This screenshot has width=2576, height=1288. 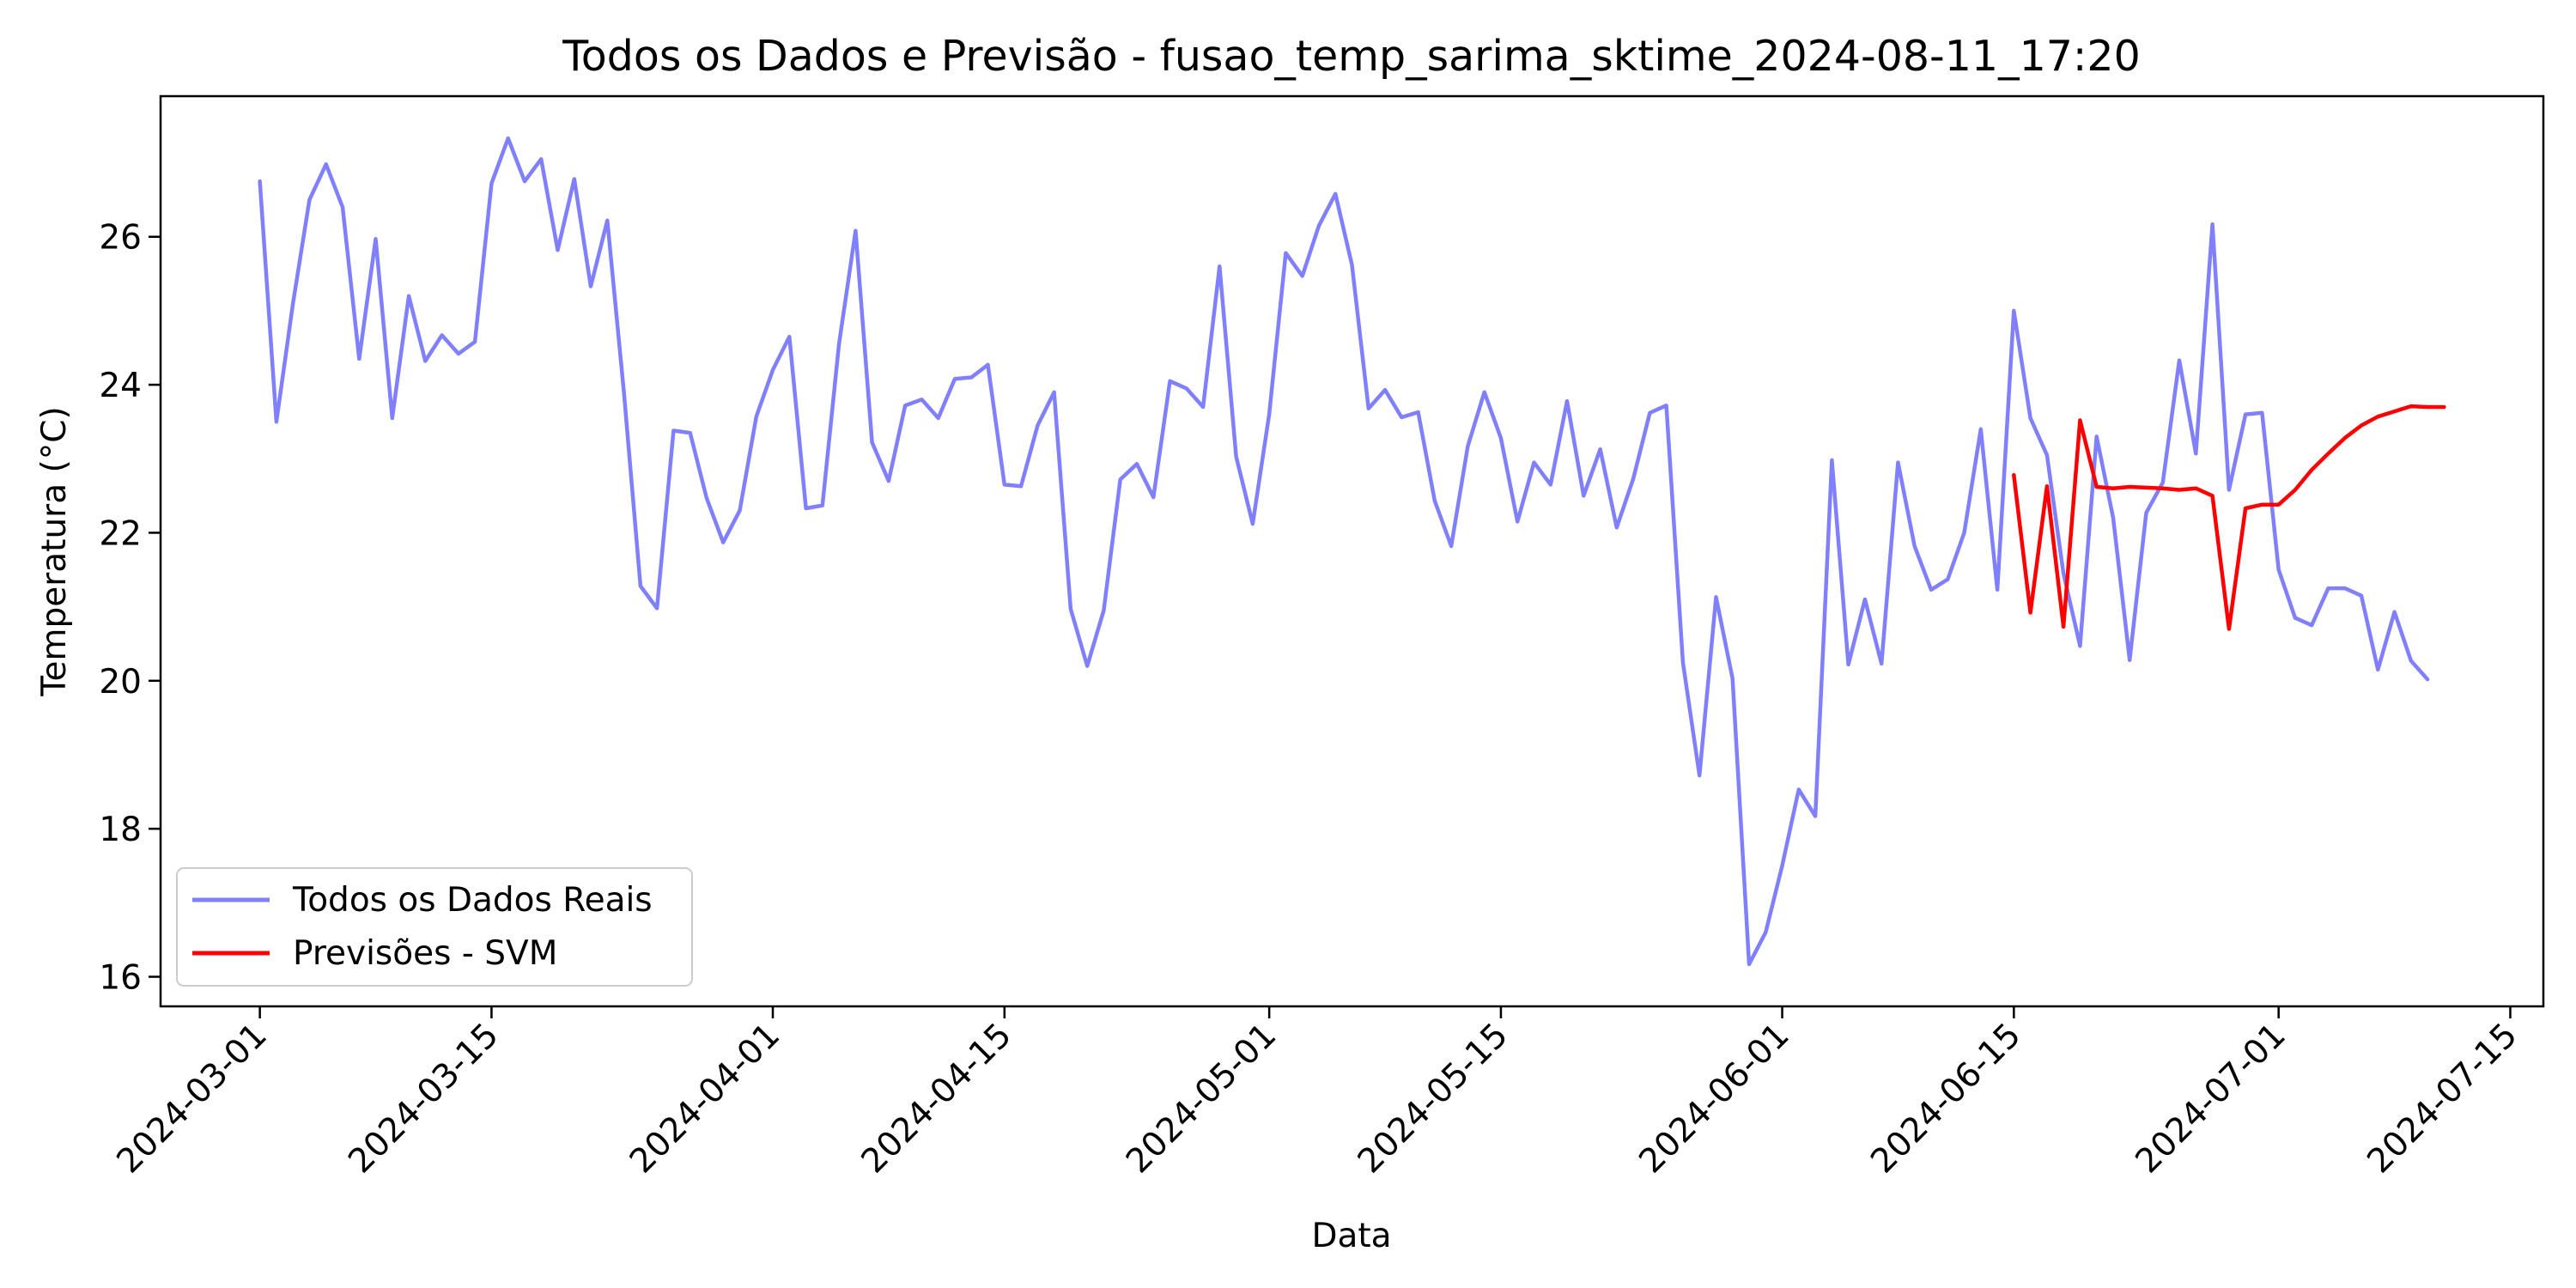 I want to click on x-axis-label: Data, so click(x=1351, y=1236).